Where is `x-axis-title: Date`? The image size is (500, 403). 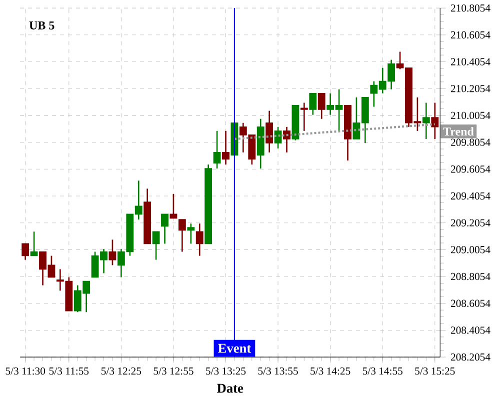 x-axis-title: Date is located at coordinates (230, 388).